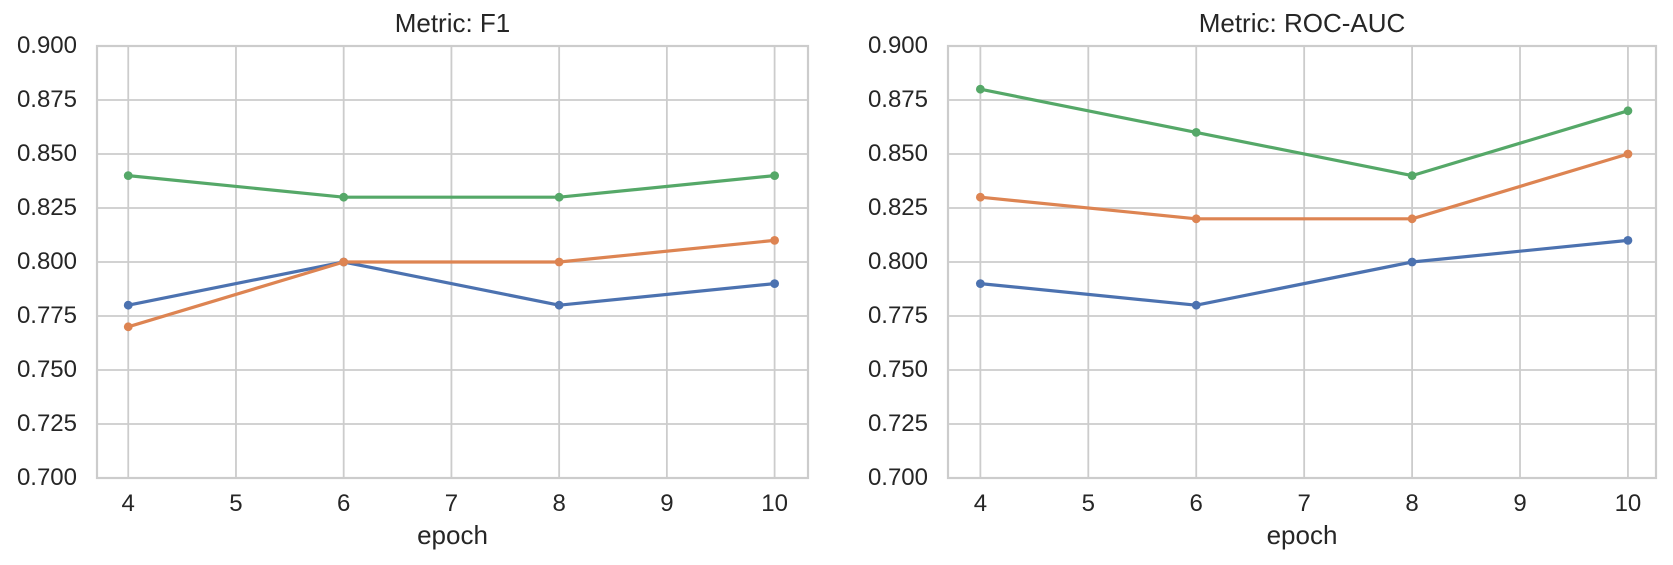 This screenshot has height=565, width=1673. What do you see at coordinates (1302, 23) in the screenshot?
I see `chart-title-roc-auc: Metric: ROC-AUC` at bounding box center [1302, 23].